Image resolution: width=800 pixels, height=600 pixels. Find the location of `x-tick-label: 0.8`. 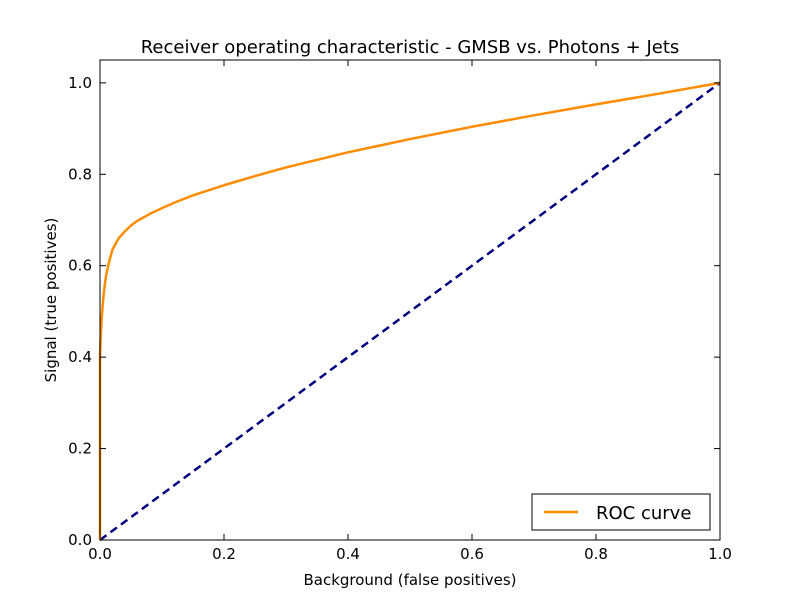

x-tick-label: 0.8 is located at coordinates (596, 554).